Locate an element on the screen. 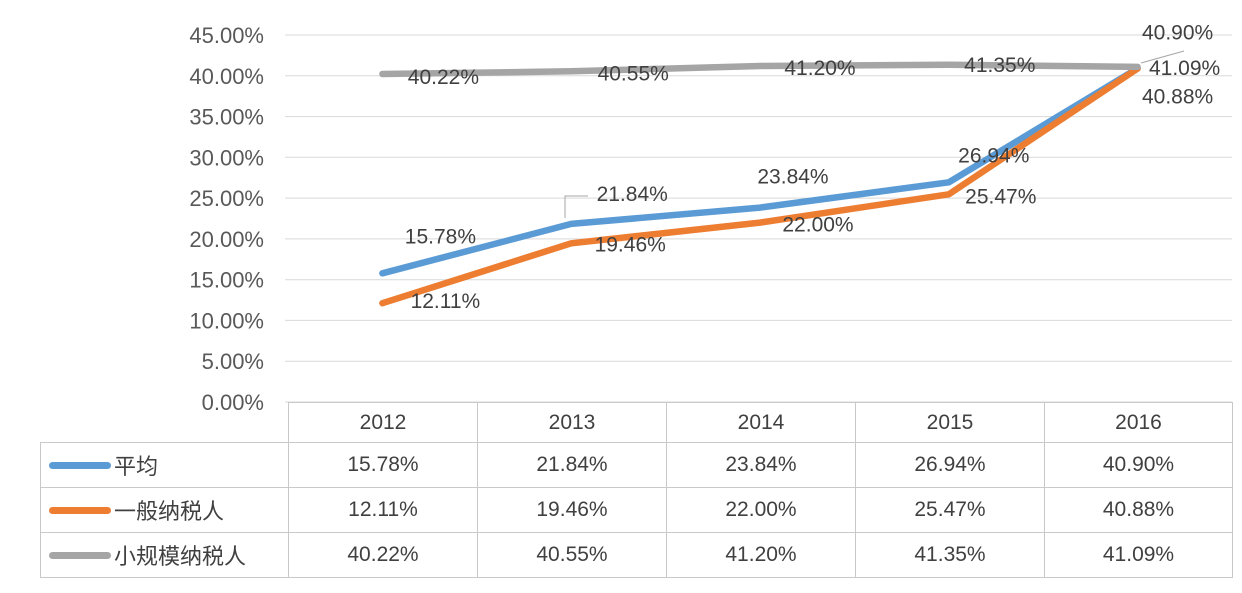 The height and width of the screenshot is (593, 1242). table-cell: 40.88% is located at coordinates (1138, 510).